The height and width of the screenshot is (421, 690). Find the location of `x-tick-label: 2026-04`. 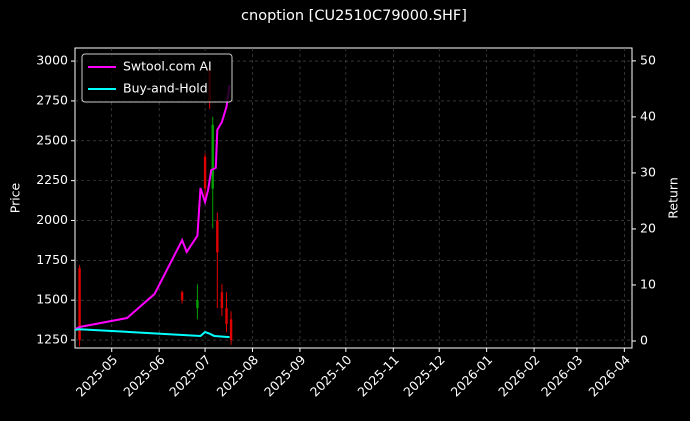

x-tick-label: 2026-04 is located at coordinates (609, 376).